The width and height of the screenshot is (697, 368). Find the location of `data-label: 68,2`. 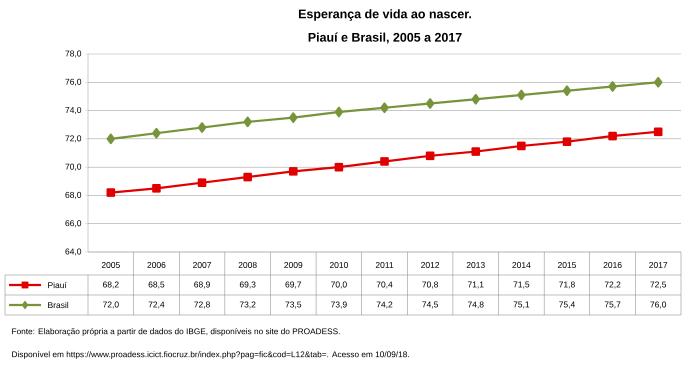

data-label: 68,2 is located at coordinates (111, 285).